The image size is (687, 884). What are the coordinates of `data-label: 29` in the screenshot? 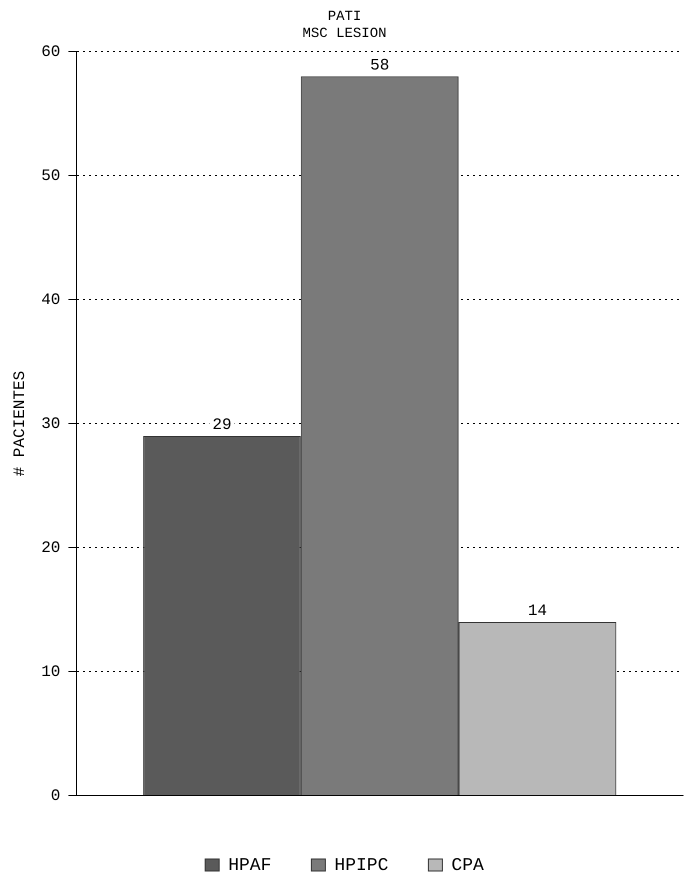 It's located at (222, 425).